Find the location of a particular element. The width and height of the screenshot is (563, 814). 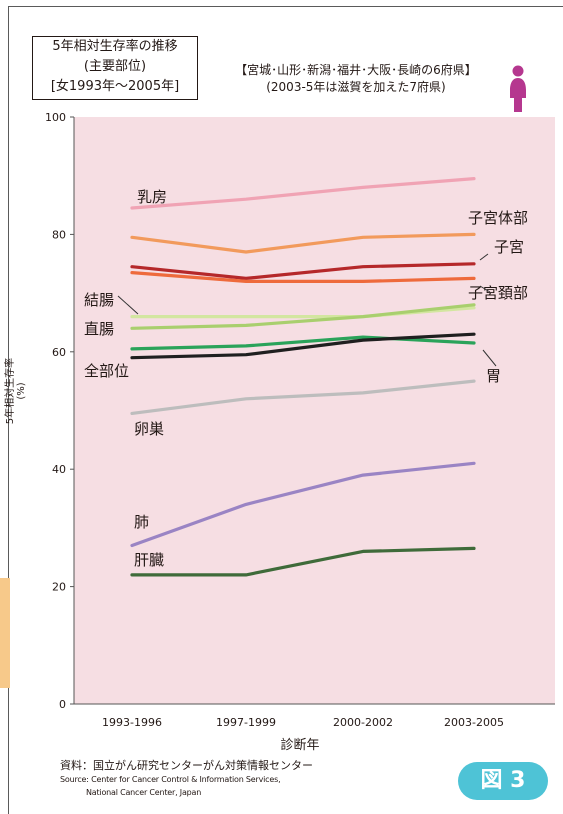

female-figure-icon is located at coordinates (518, 88).